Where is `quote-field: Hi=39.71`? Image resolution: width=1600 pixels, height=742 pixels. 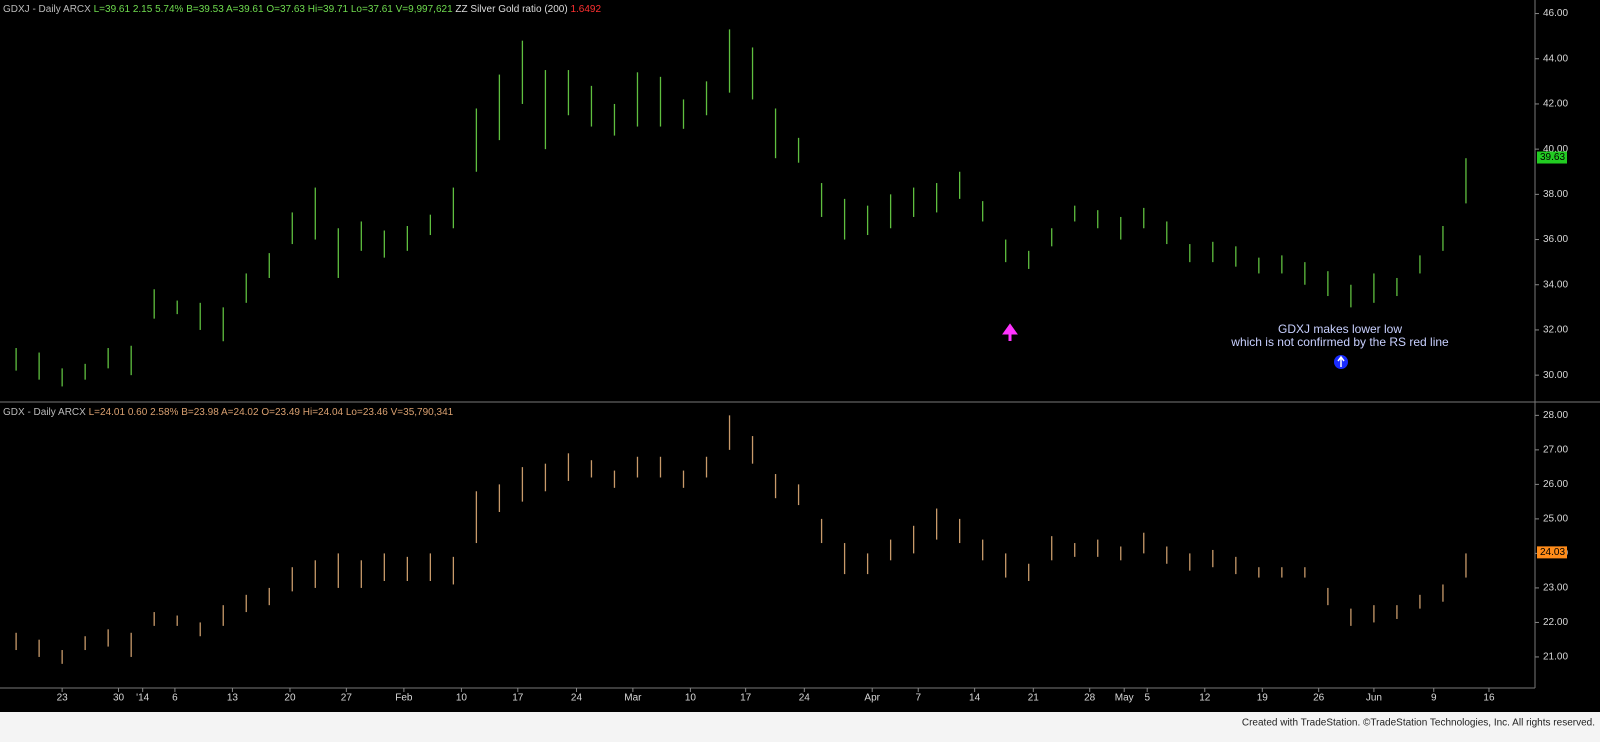
quote-field: Hi=39.71 is located at coordinates (328, 9).